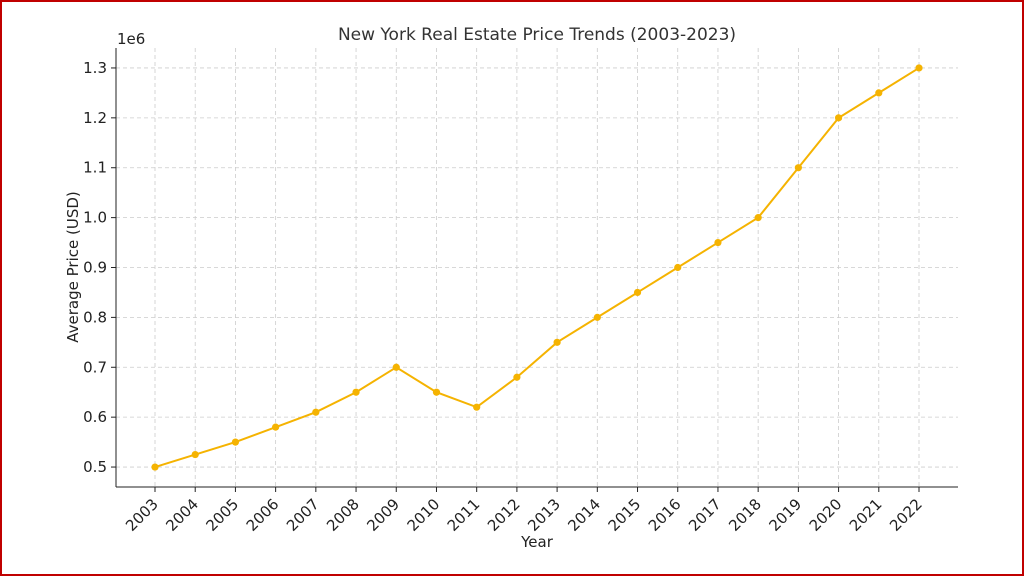 The image size is (1024, 576). What do you see at coordinates (424, 515) in the screenshot?
I see `x-tick-label: 2010` at bounding box center [424, 515].